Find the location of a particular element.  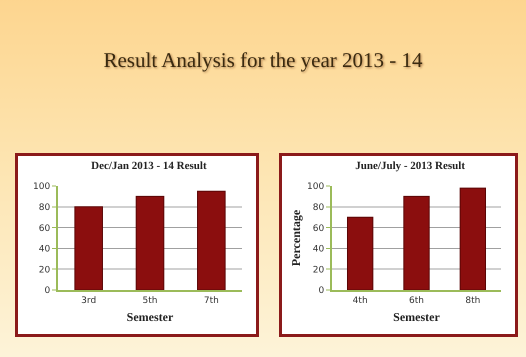

chart-title: Dec/Jan 2013 - 14 Result is located at coordinates (149, 166).